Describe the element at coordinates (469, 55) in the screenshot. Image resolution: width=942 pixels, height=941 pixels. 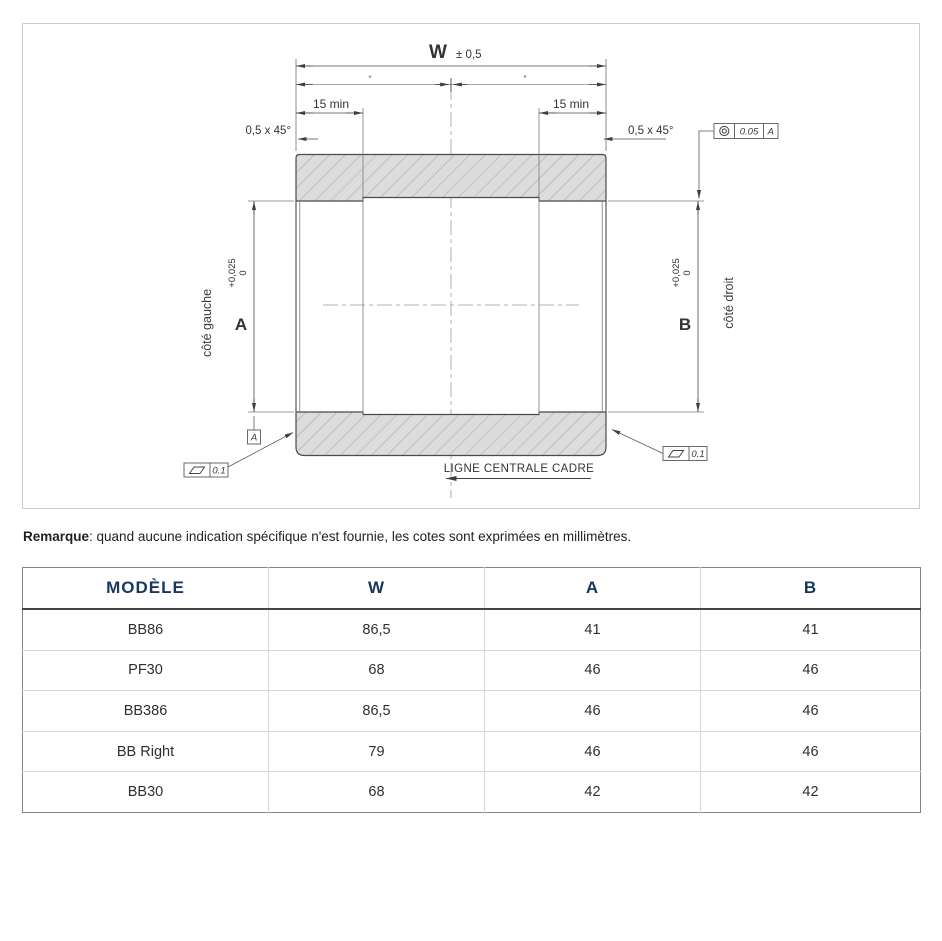
I see `dim-w-tolerance: ± 0,5` at that location.